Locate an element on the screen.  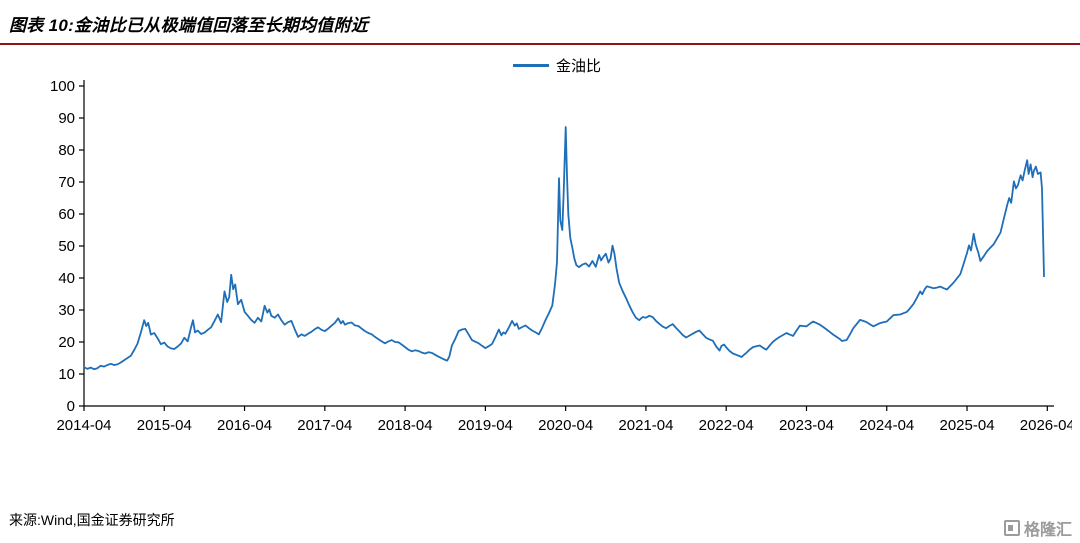
legend: 金油比 is located at coordinates (547, 65).